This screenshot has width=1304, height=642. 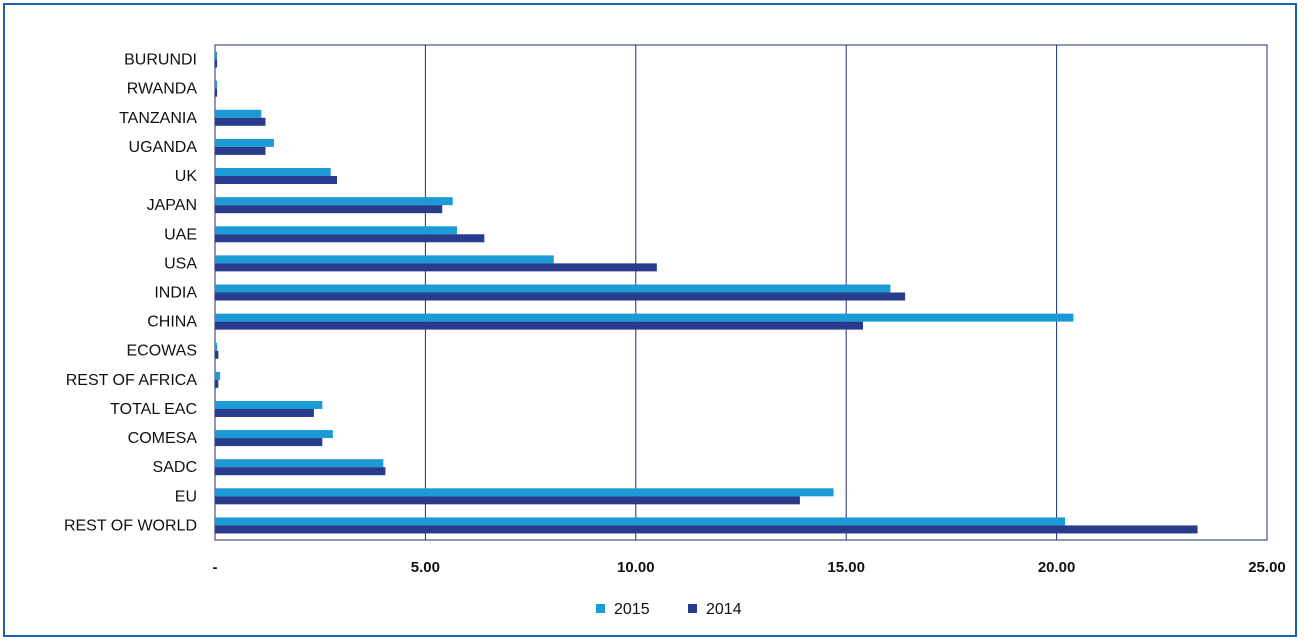 I want to click on bar-2014-sadc, so click(x=300, y=471).